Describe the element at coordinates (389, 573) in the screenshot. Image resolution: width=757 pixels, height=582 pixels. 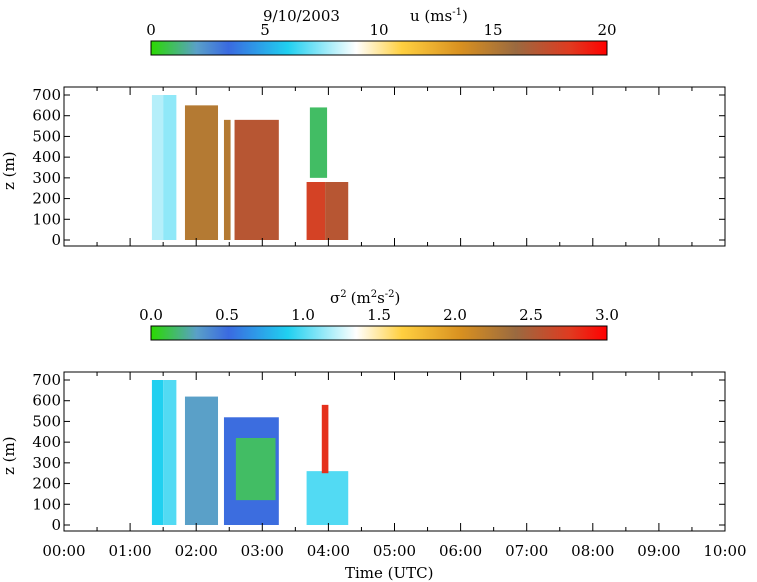
I see `x-axis-label: Time (UTC)` at that location.